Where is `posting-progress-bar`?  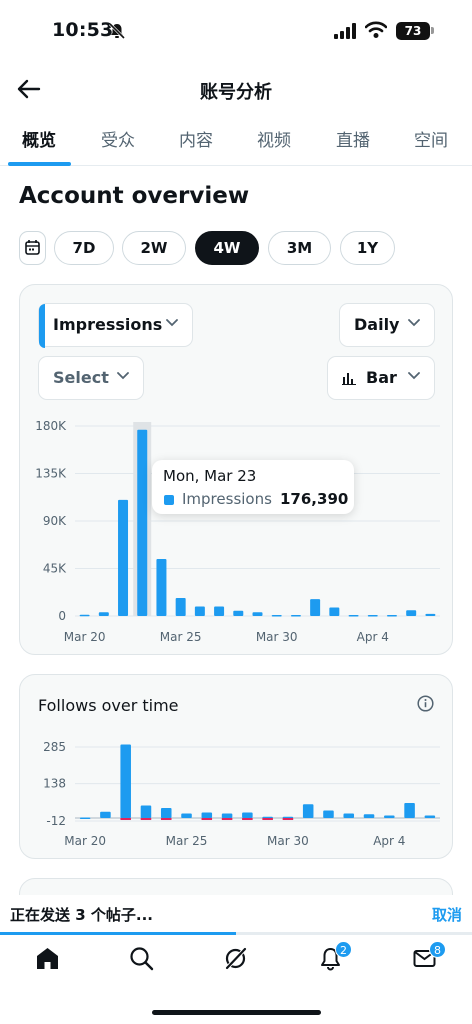 posting-progress-bar is located at coordinates (236, 933).